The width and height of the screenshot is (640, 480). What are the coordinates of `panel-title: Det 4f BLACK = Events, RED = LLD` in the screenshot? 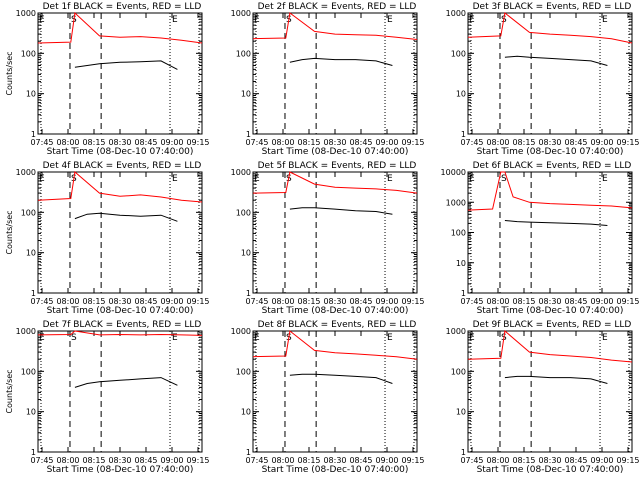 It's located at (122, 166).